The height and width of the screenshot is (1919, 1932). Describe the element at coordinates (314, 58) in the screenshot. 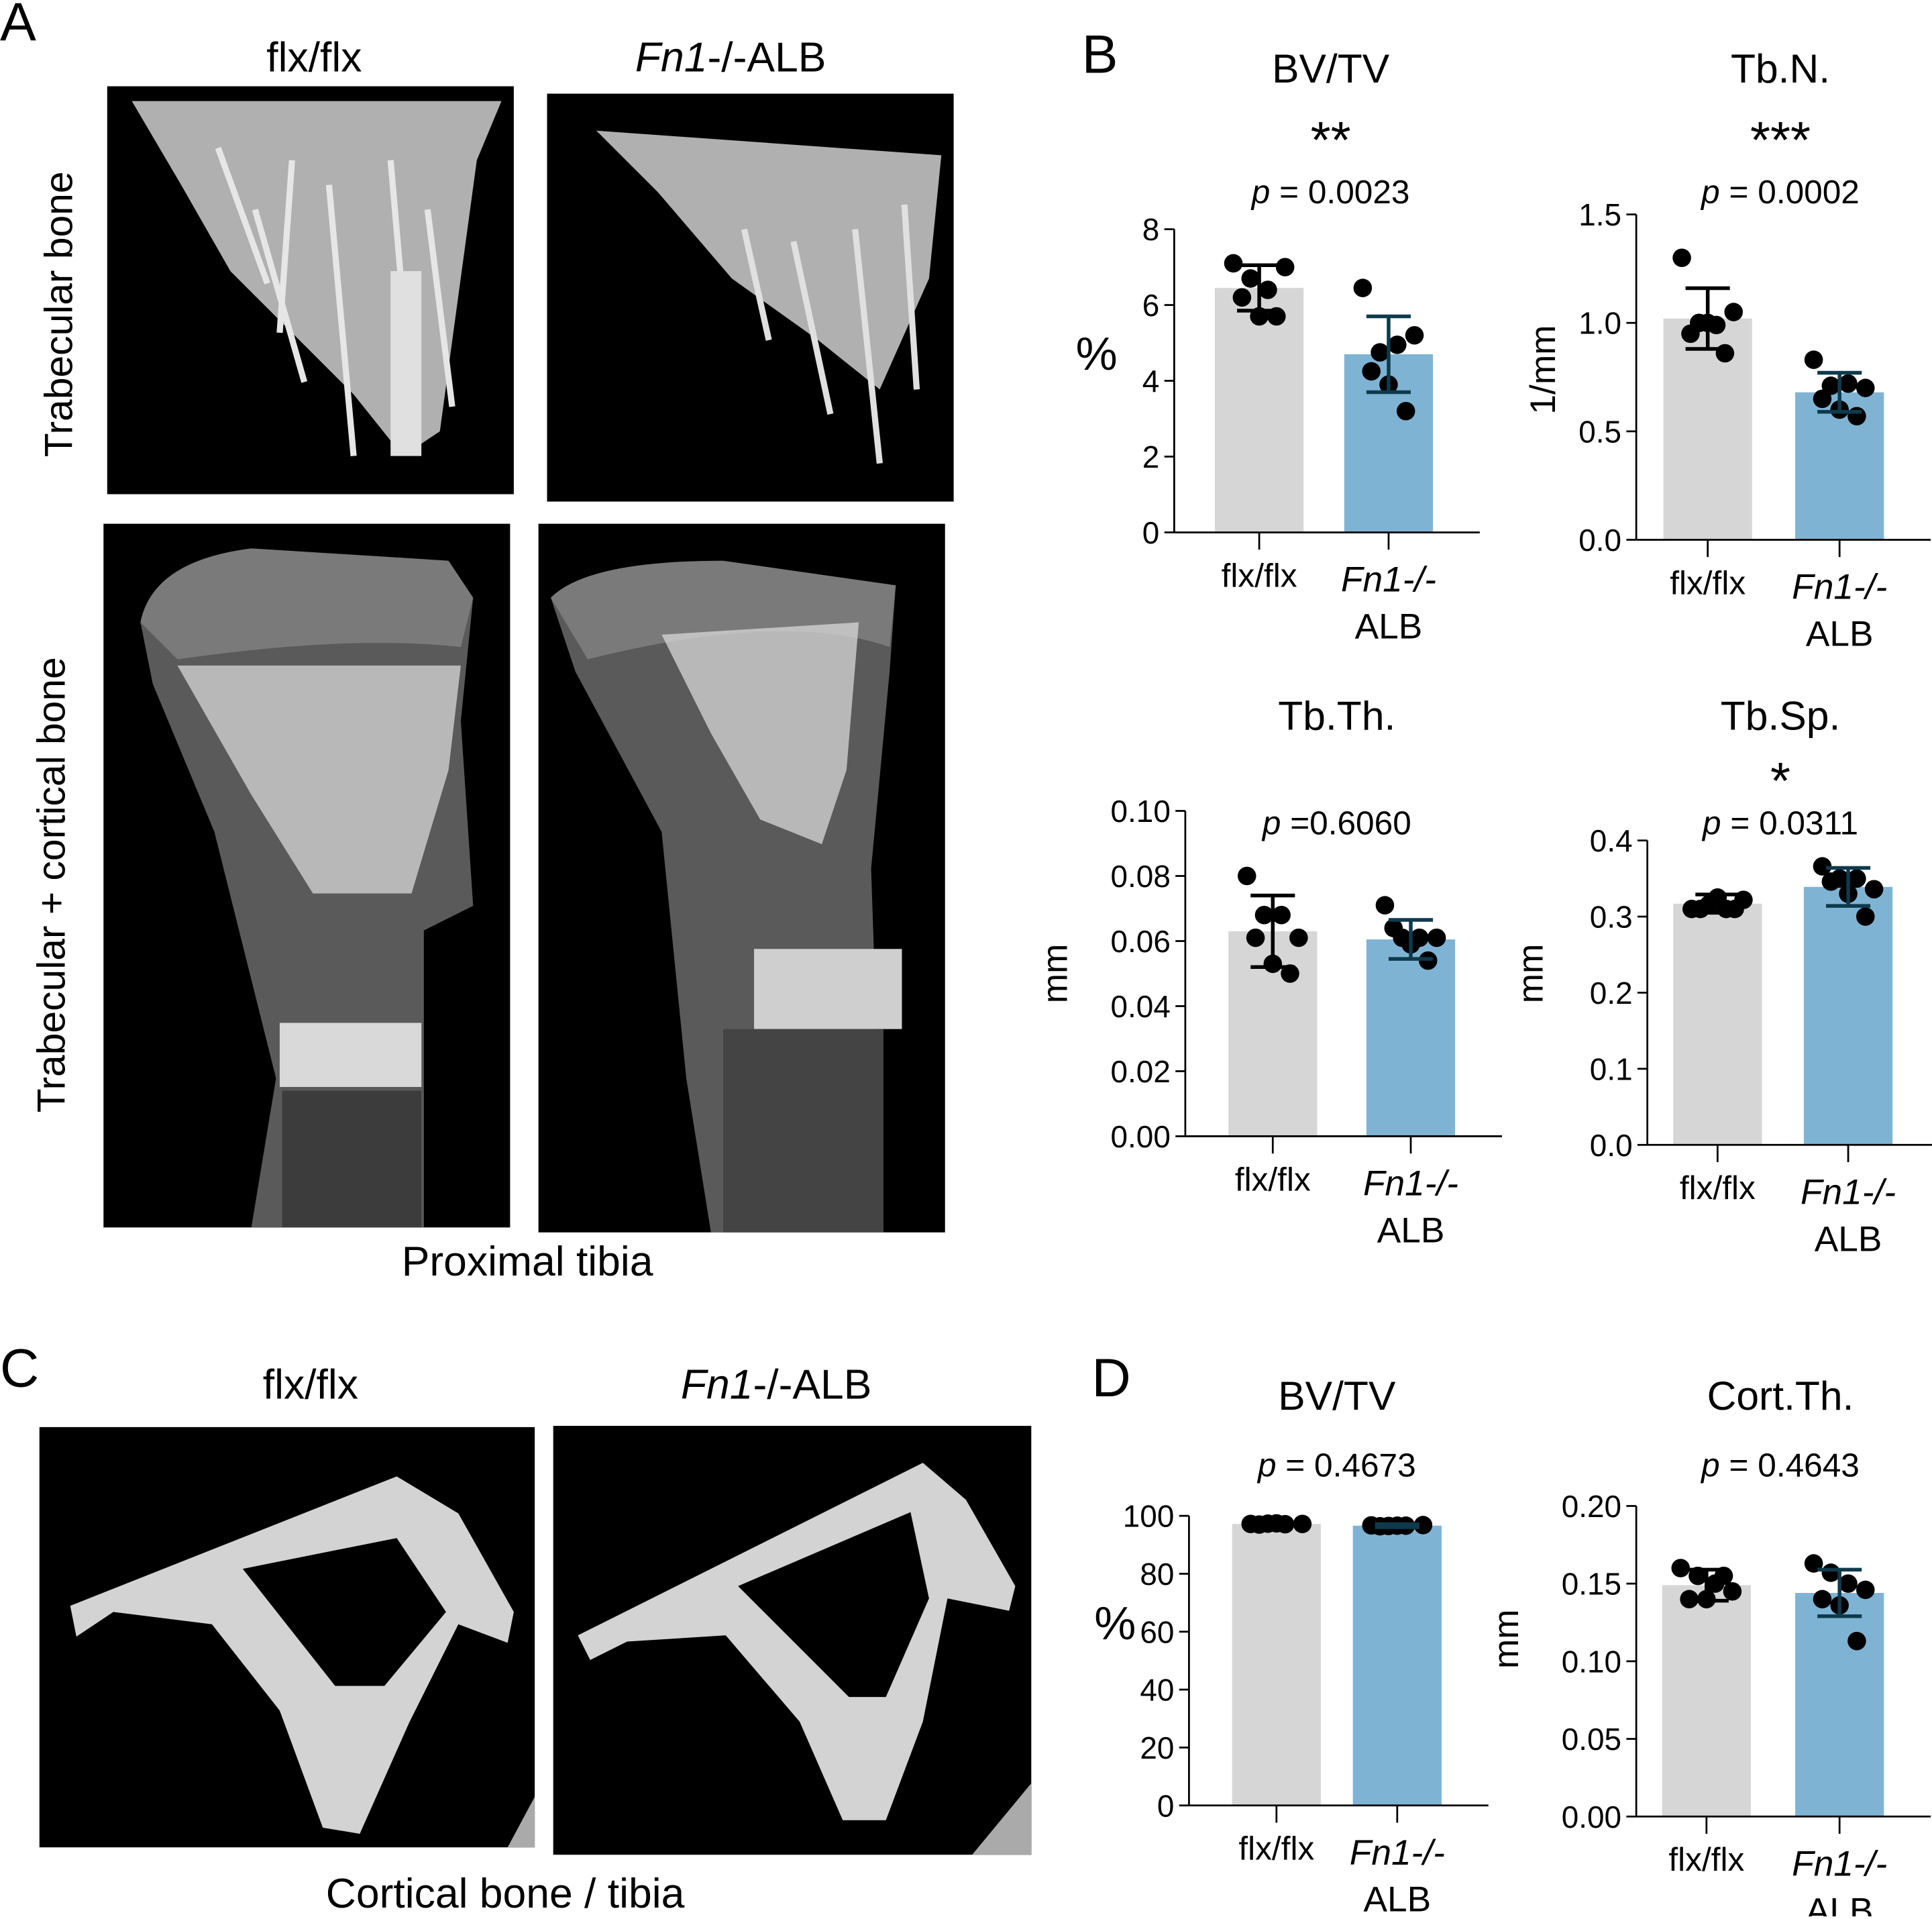

I see `col-label-control-a: flx/flx` at that location.